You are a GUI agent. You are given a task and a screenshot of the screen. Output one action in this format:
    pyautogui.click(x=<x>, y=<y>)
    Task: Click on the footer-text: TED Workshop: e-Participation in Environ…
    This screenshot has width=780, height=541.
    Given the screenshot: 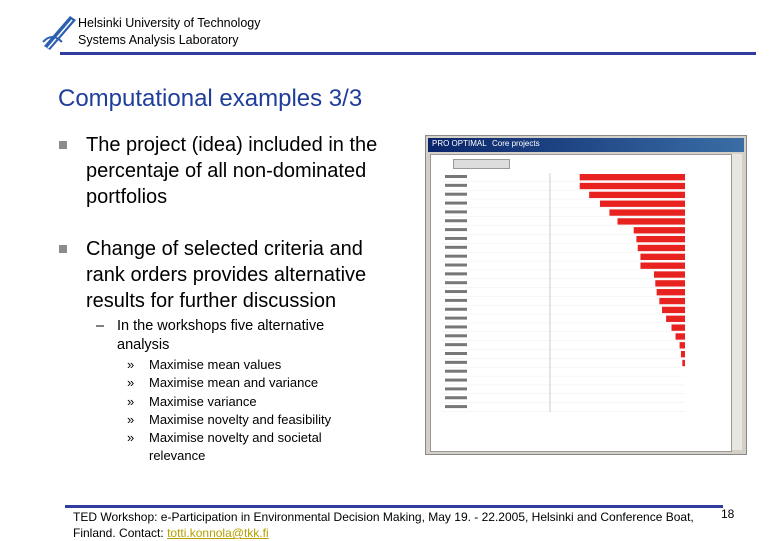 What is the action you would take?
    pyautogui.click(x=383, y=525)
    